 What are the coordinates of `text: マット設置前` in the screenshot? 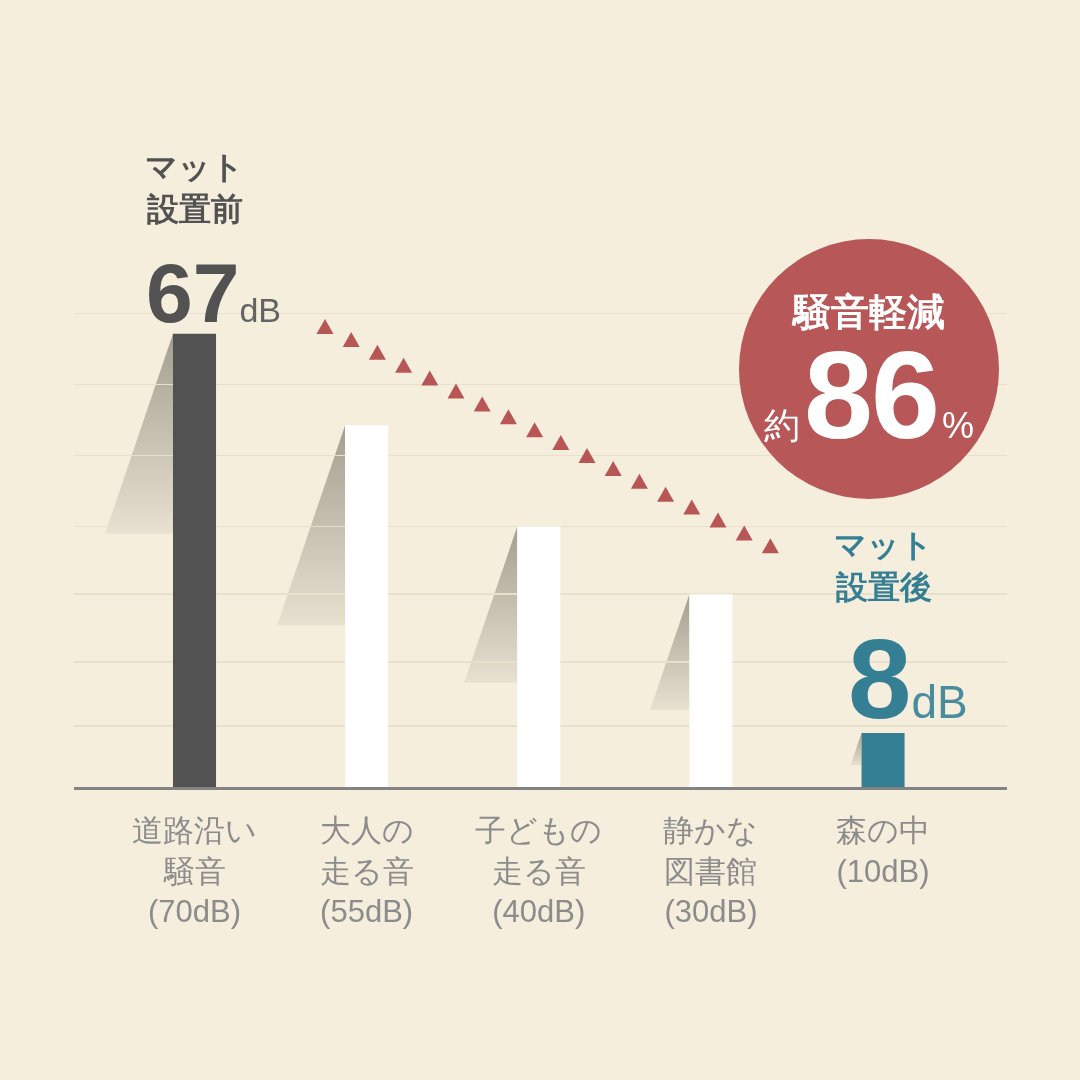 It's located at (194, 188).